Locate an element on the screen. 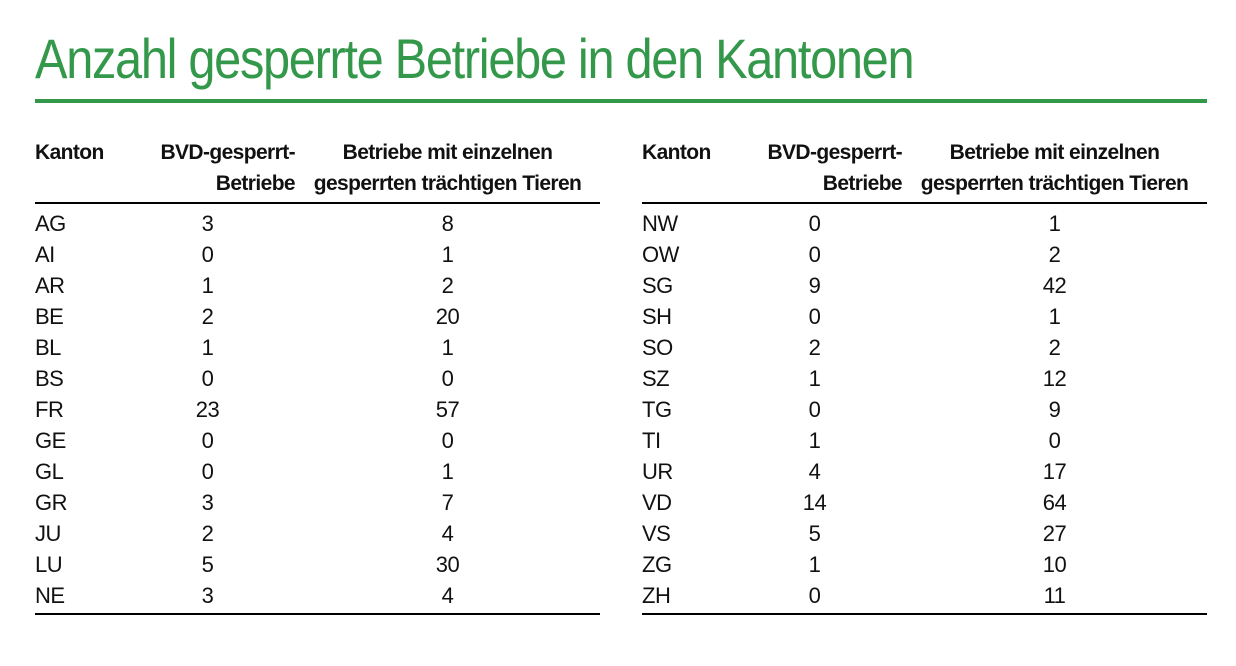 Image resolution: width=1236 pixels, height=666 pixels. canton-code: TI is located at coordinates (651, 440).